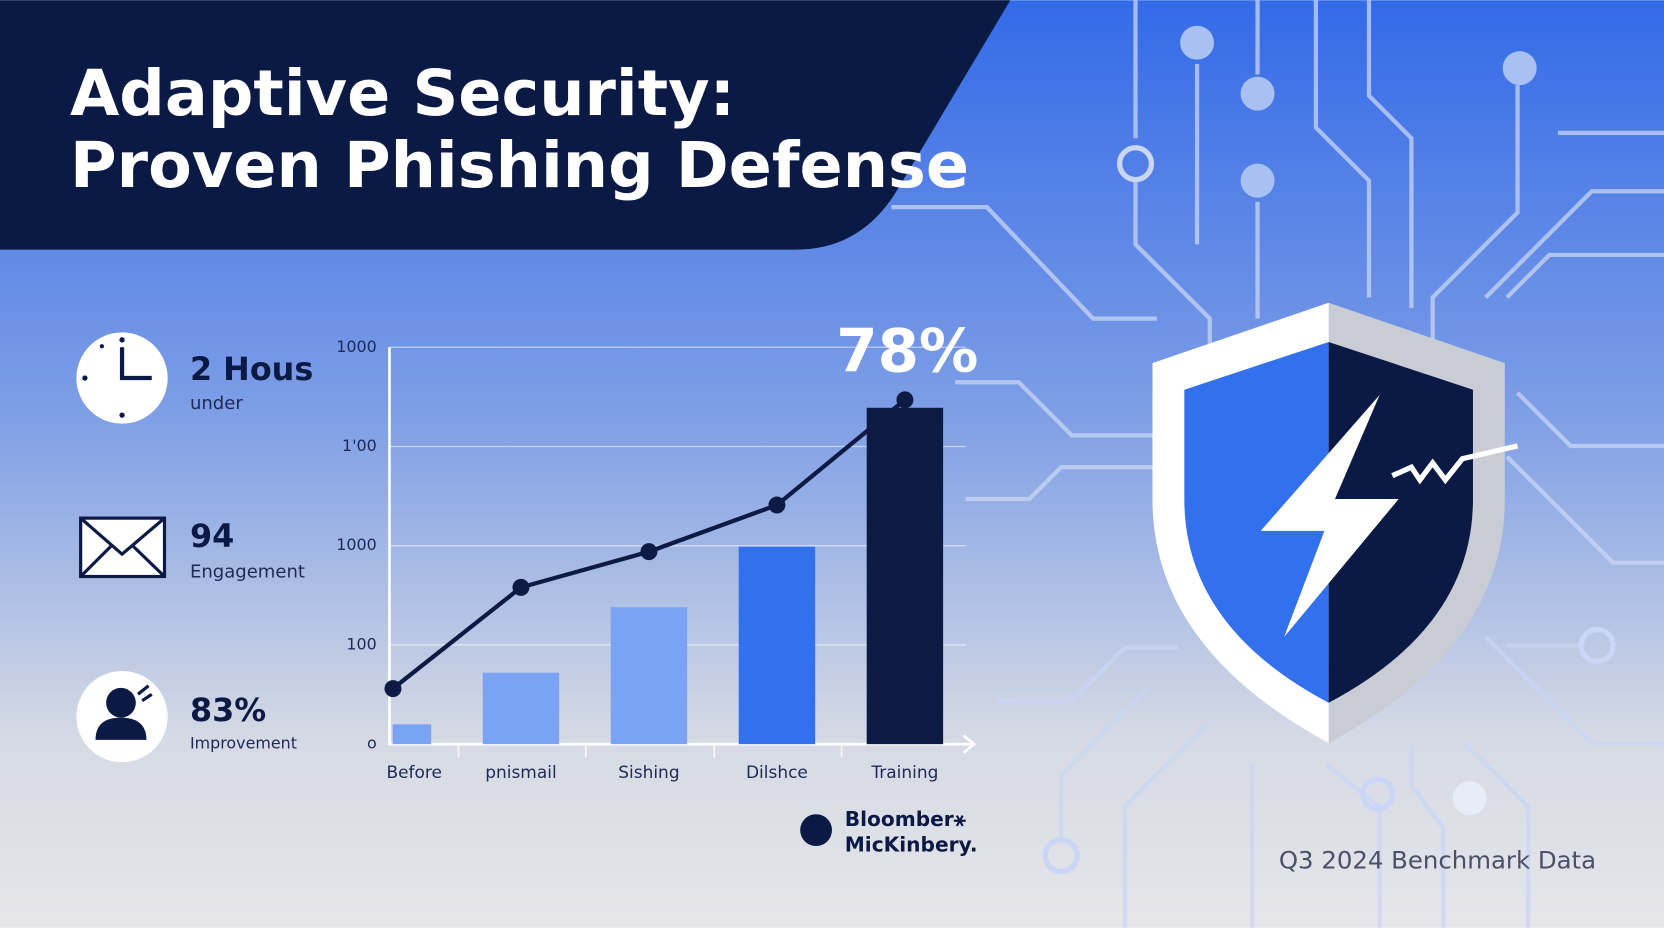 The image size is (1664, 928). Describe the element at coordinates (650, 751) in the screenshot. I see `category-separators` at that location.